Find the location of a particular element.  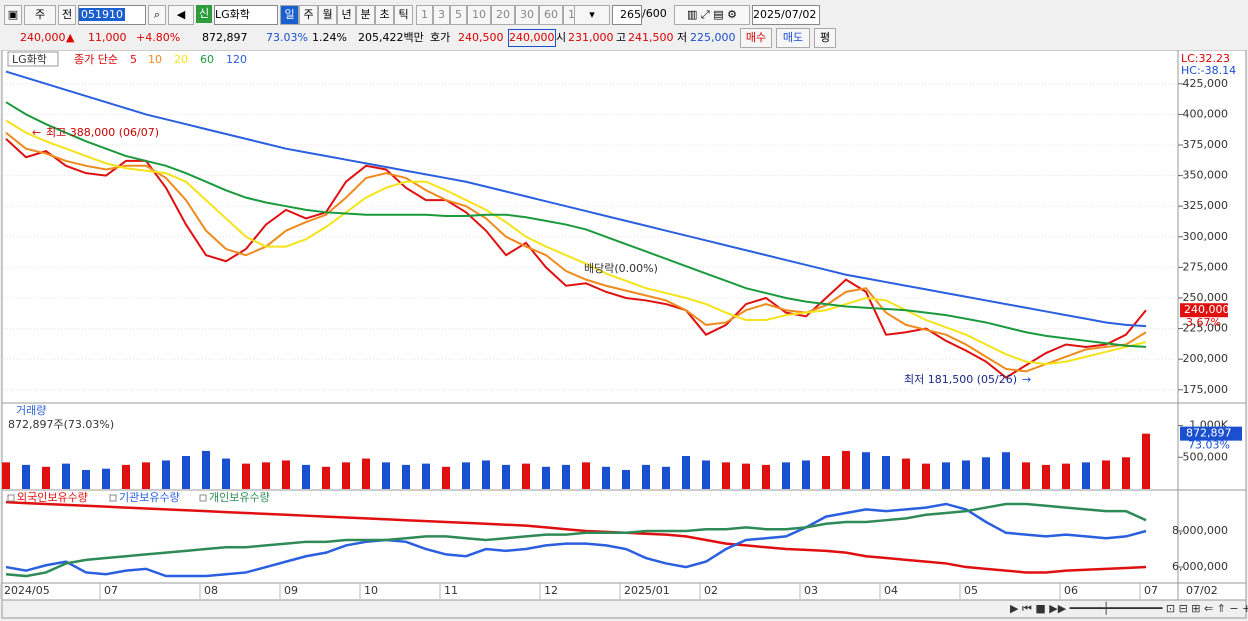

volume-rate-label: 73.03% is located at coordinates (1209, 445).